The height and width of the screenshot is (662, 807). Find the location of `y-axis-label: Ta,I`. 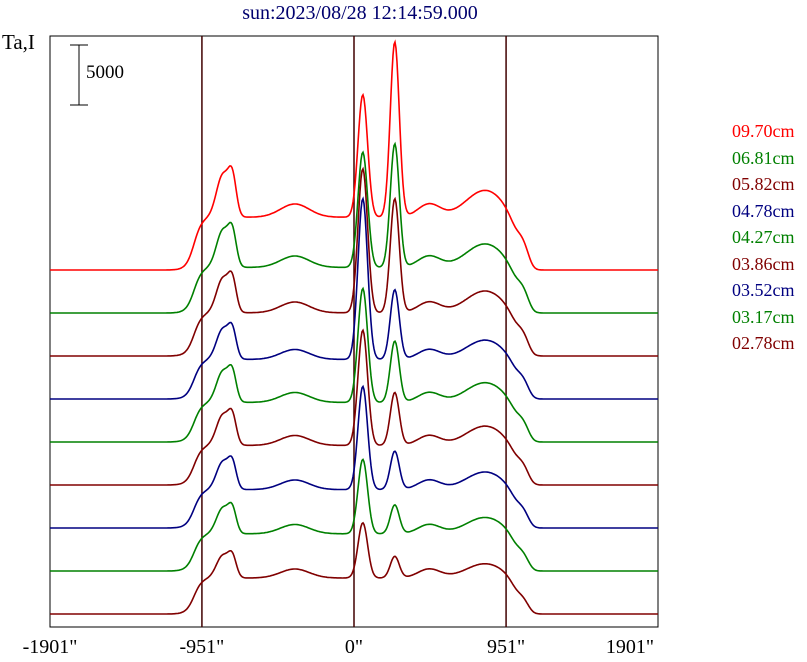

y-axis-label: Ta,I is located at coordinates (18, 42).